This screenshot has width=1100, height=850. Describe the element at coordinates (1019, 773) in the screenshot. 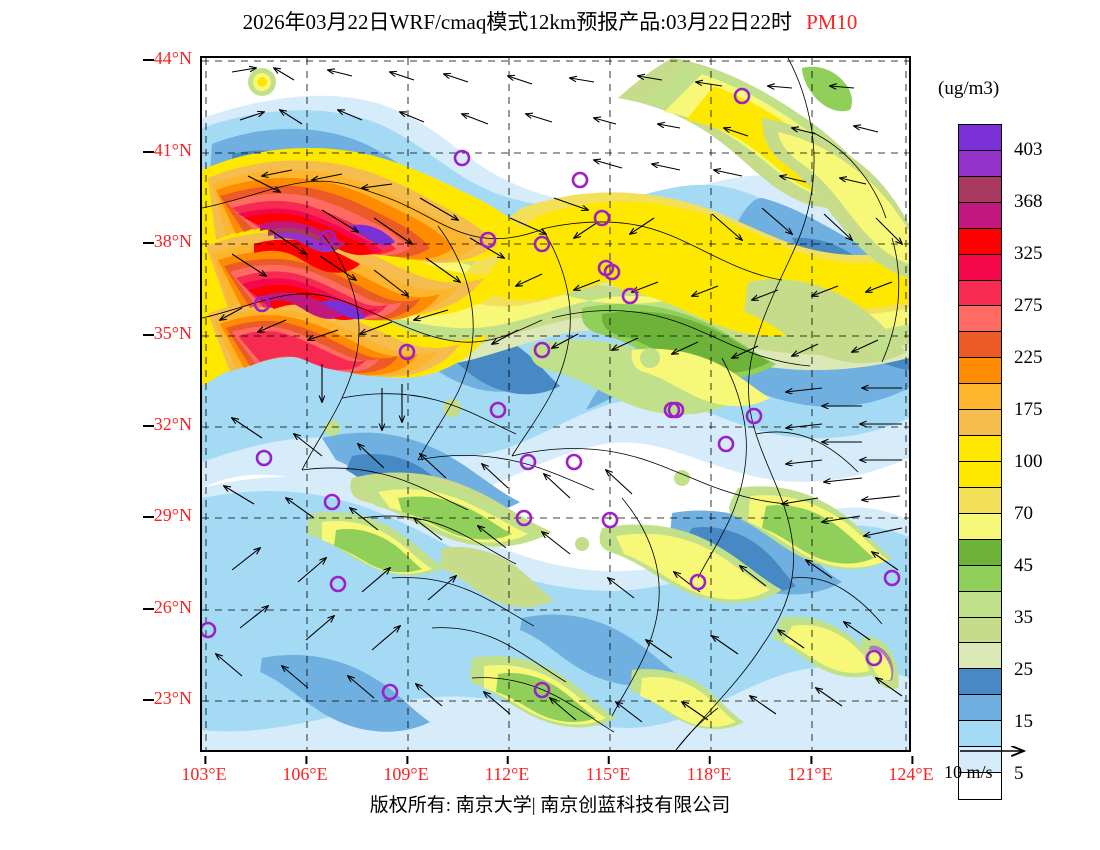

I see `colorbar-tick-label: 5` at that location.